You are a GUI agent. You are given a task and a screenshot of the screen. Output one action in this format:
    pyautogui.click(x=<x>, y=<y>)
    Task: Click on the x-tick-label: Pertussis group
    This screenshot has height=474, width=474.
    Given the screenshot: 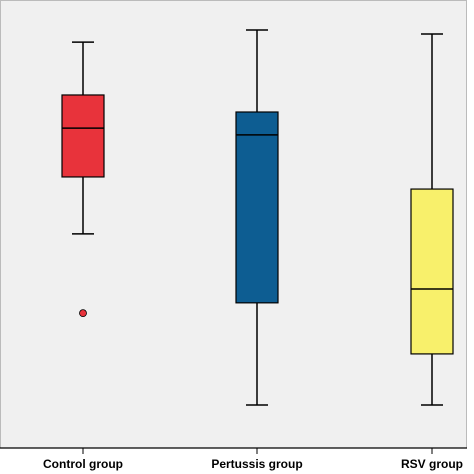 What is the action you would take?
    pyautogui.click(x=256, y=464)
    